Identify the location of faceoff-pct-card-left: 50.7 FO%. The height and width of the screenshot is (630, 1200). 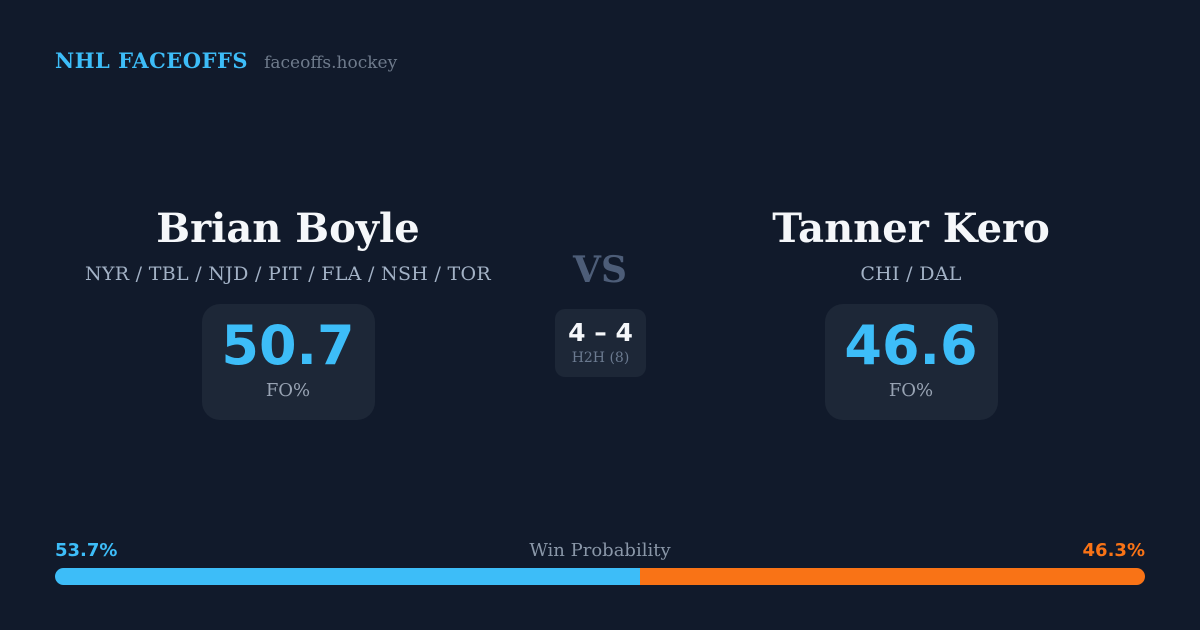
(288, 362).